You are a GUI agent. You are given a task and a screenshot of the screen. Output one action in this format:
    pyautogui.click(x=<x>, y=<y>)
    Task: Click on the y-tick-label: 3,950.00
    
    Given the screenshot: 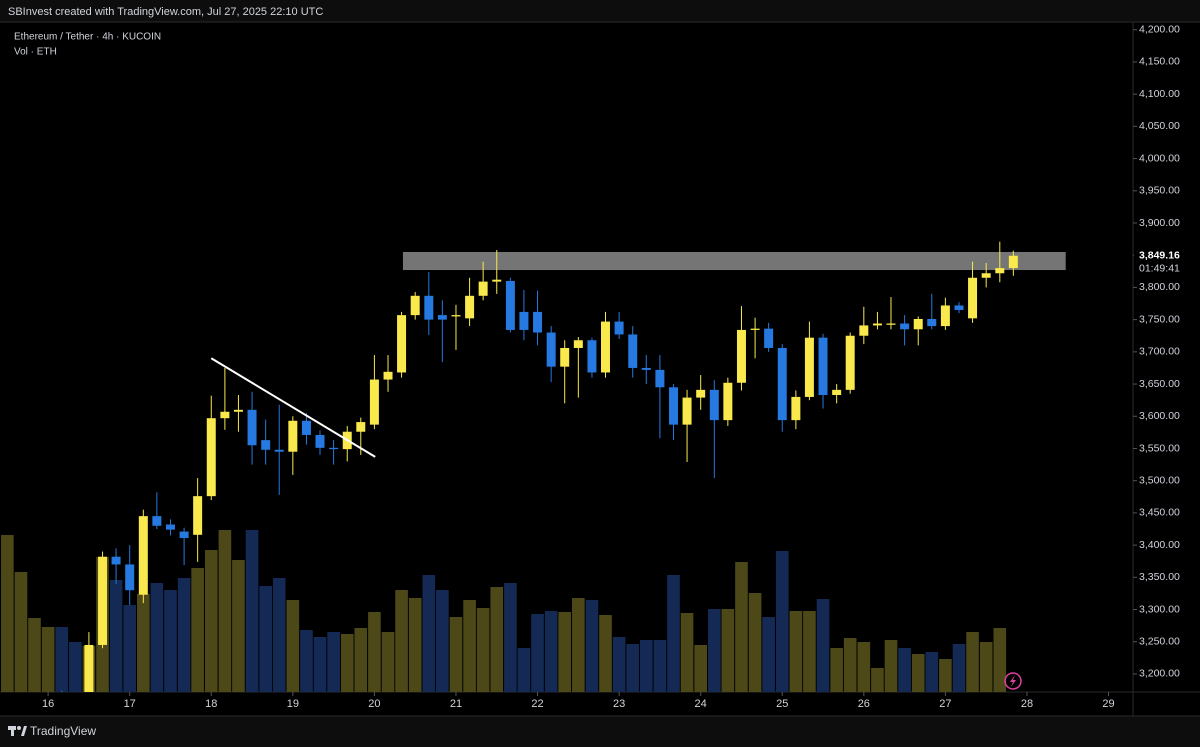 What is the action you would take?
    pyautogui.click(x=1159, y=191)
    